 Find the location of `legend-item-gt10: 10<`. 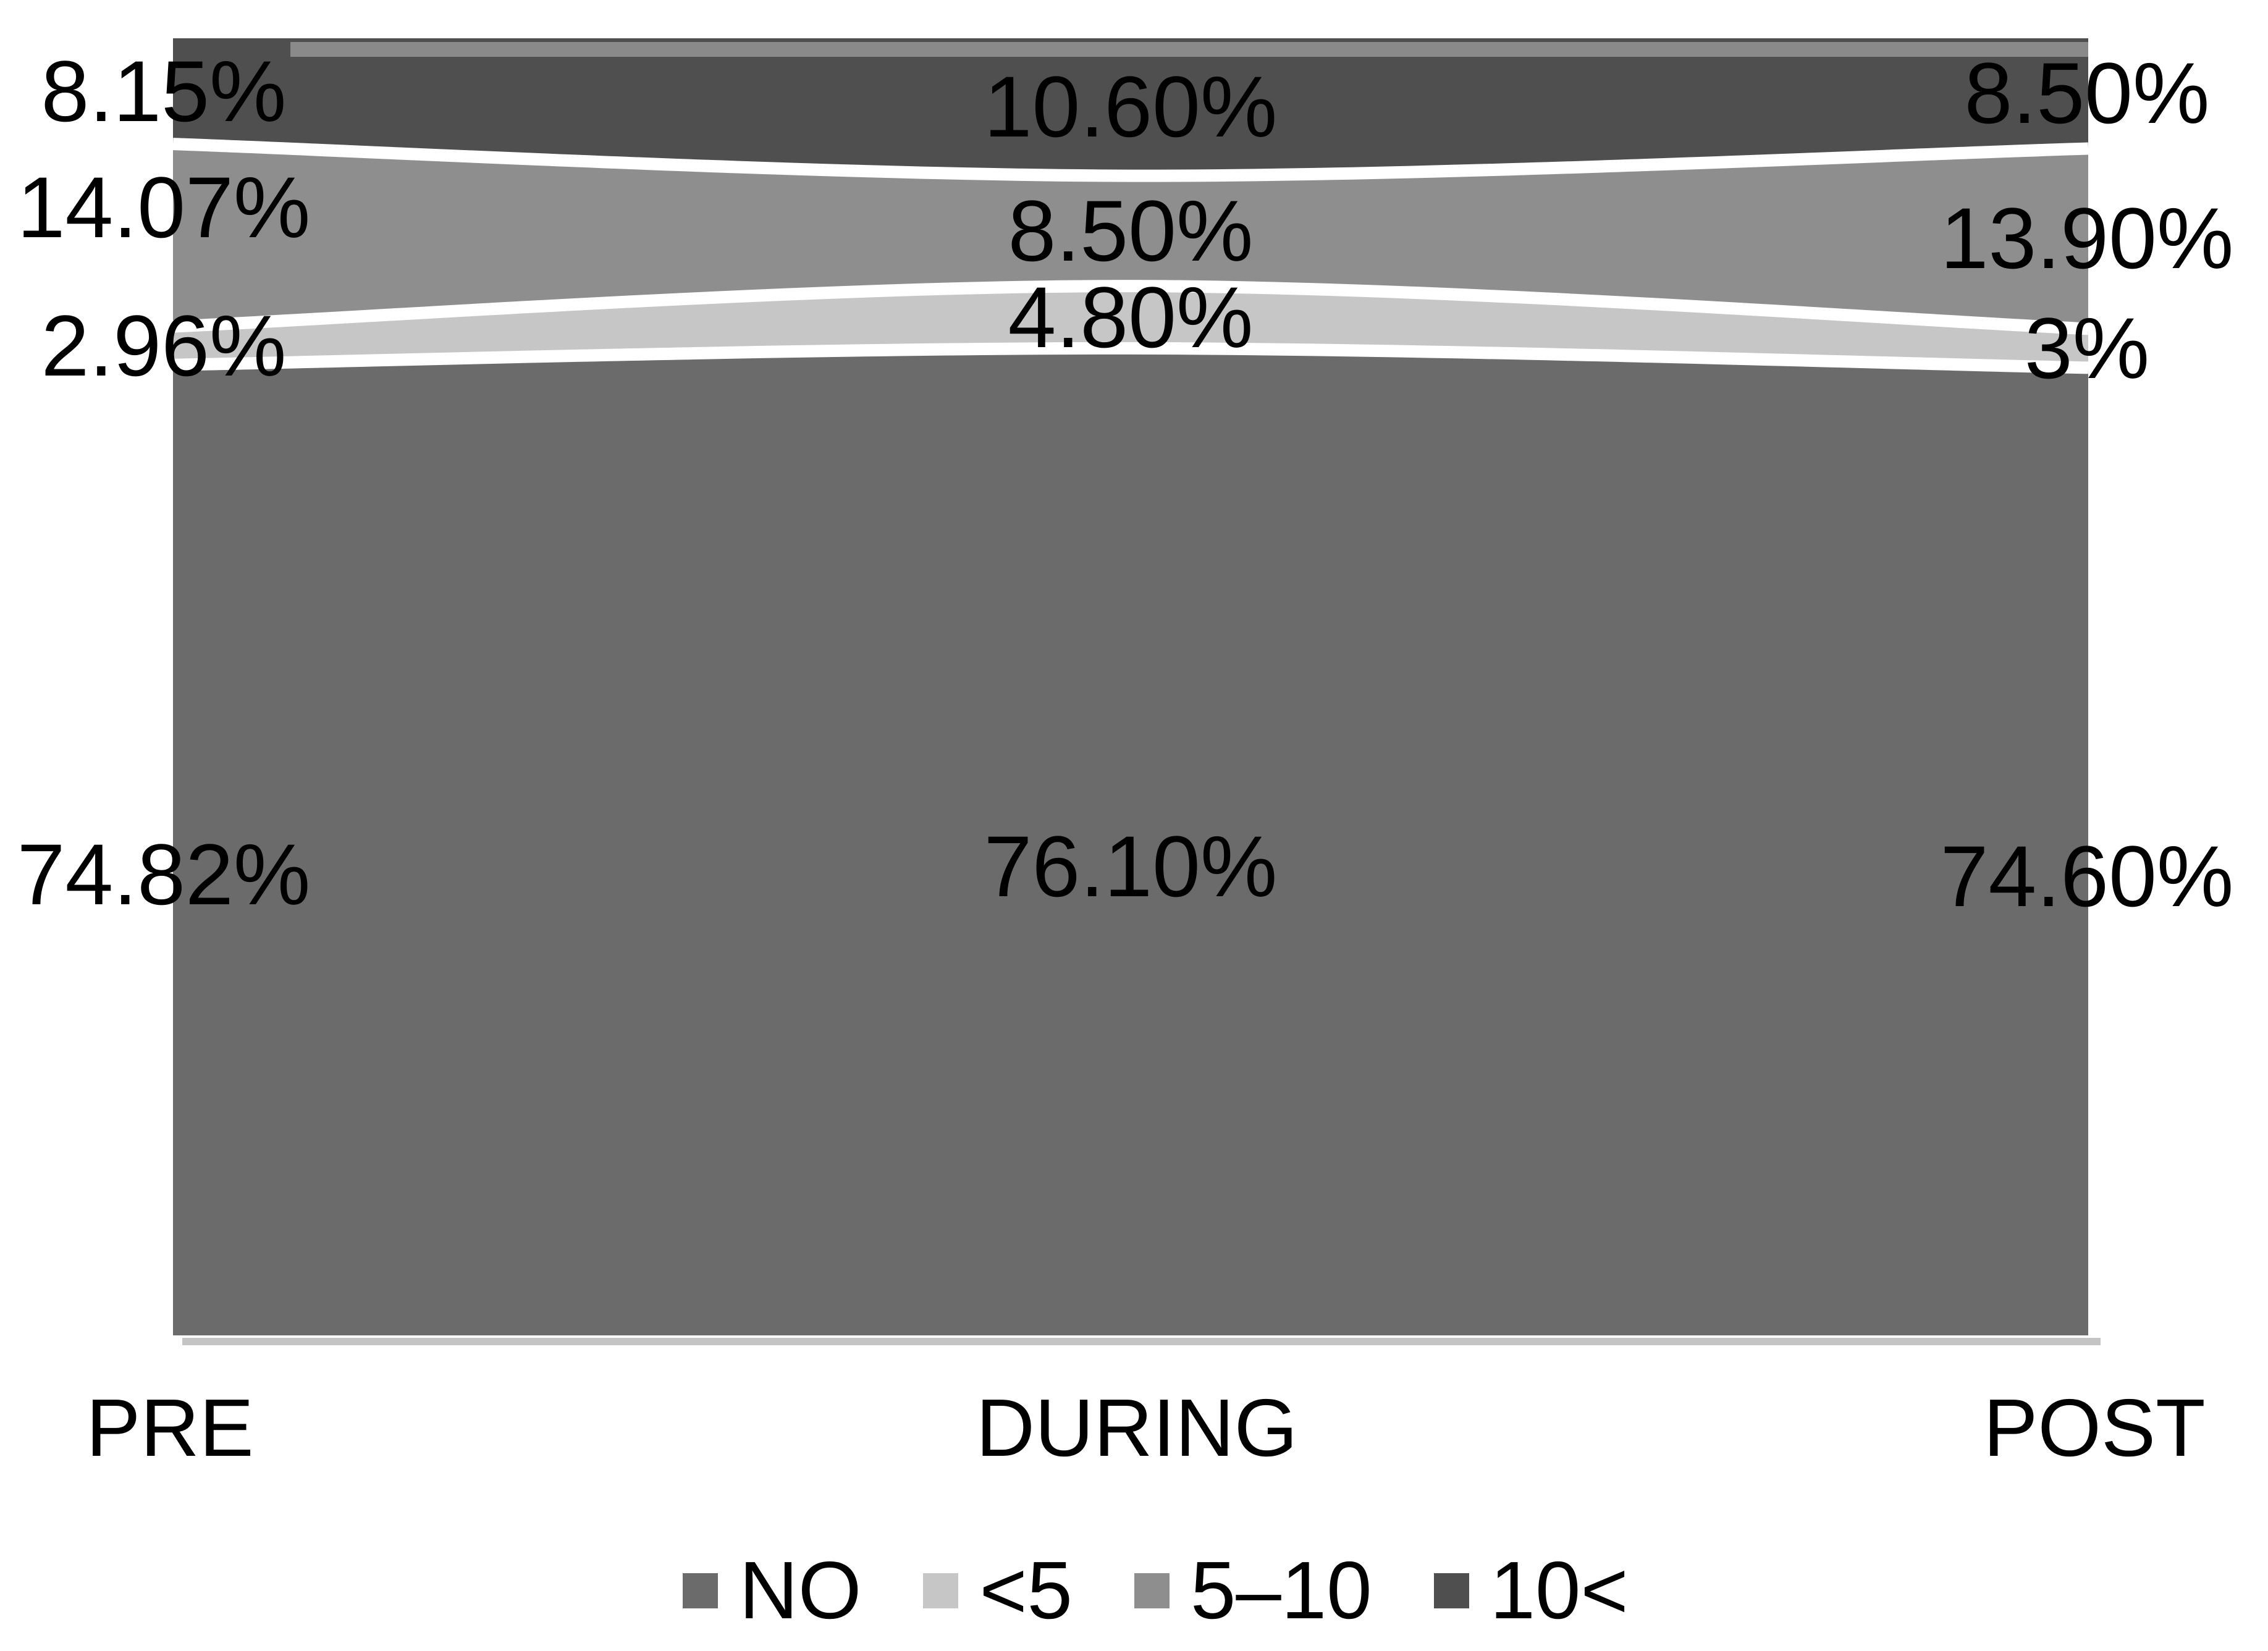

legend-item-gt10: 10< is located at coordinates (1531, 1590).